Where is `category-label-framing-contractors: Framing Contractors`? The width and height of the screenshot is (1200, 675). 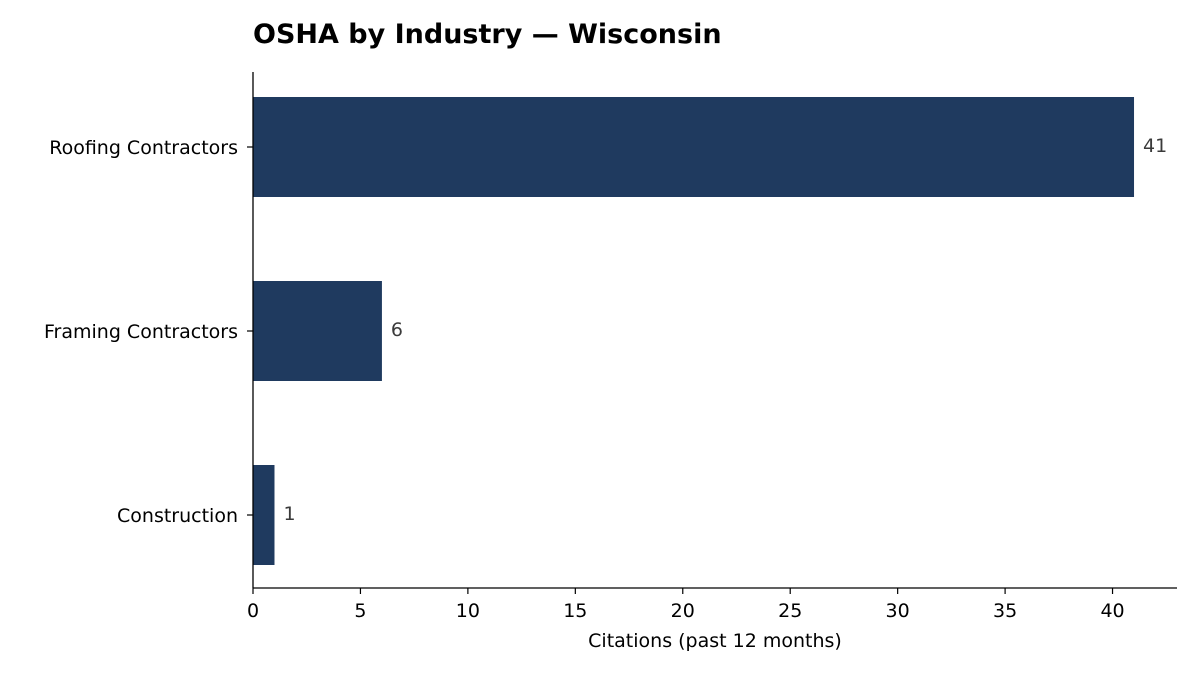
category-label-framing-contractors: Framing Contractors is located at coordinates (141, 332).